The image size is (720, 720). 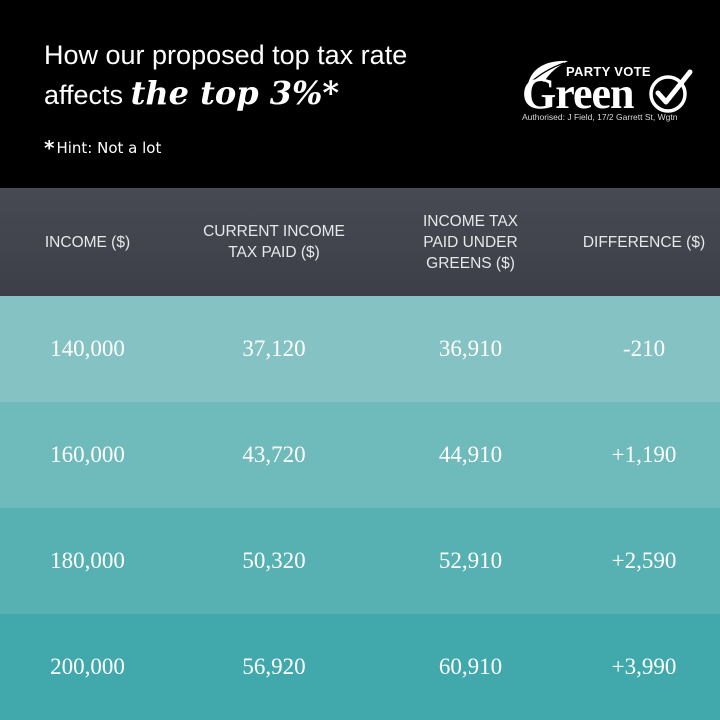 I want to click on column-header-greens-tax: INCOME TAX PAID UNDER GREENS ($), so click(x=470, y=242).